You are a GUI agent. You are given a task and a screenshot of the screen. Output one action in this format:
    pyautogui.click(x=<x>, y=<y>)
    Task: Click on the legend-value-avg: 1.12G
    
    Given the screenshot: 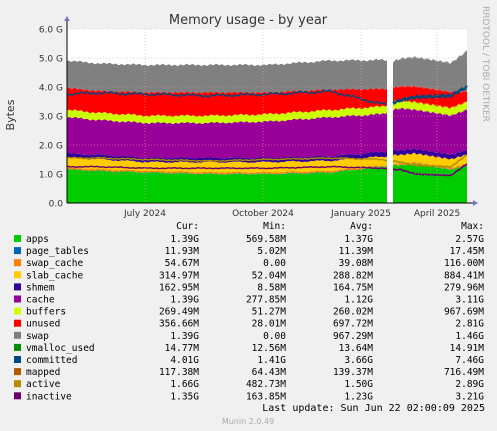 What is the action you would take?
    pyautogui.click(x=358, y=300)
    